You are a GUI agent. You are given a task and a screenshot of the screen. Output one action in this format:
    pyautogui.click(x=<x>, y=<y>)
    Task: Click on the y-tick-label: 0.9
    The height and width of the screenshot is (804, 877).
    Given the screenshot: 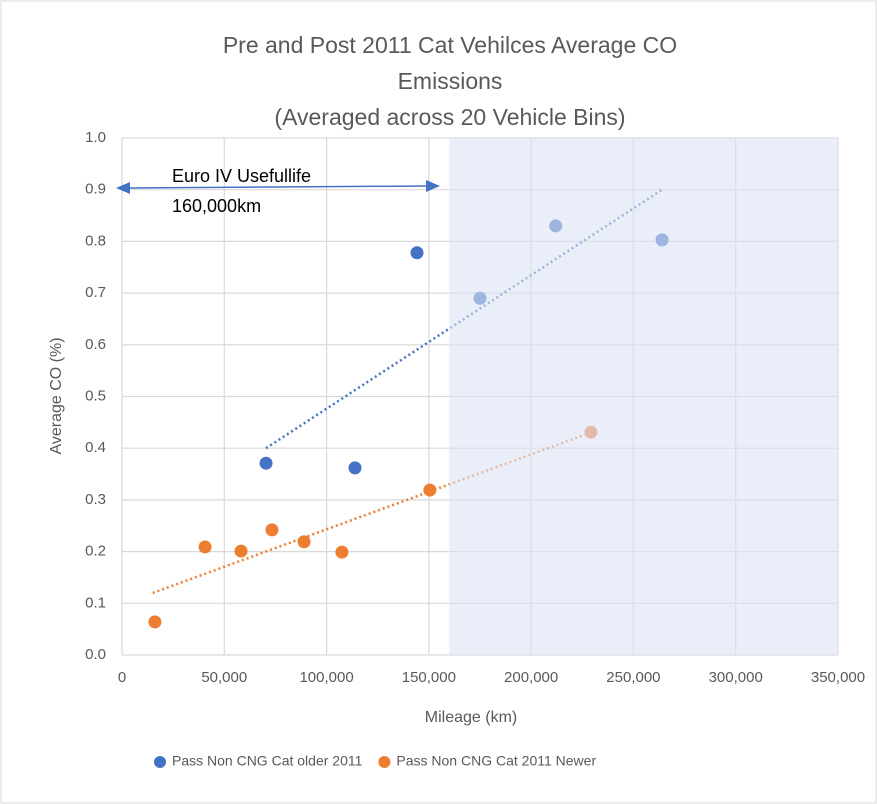 What is the action you would take?
    pyautogui.click(x=95, y=189)
    